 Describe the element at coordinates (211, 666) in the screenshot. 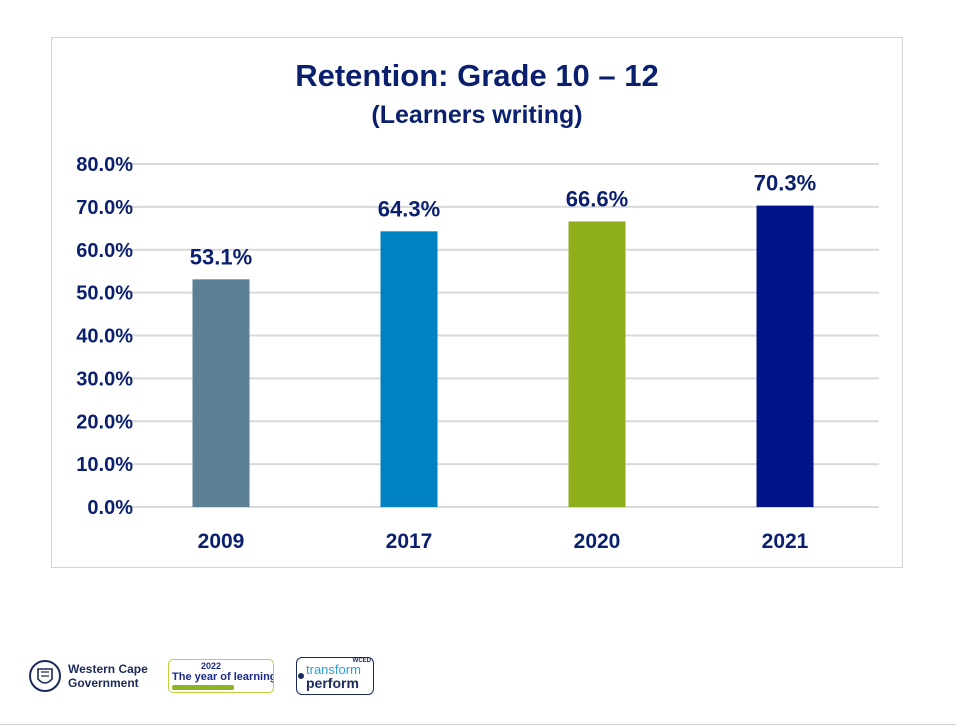

I see `yol-year: 2022` at that location.